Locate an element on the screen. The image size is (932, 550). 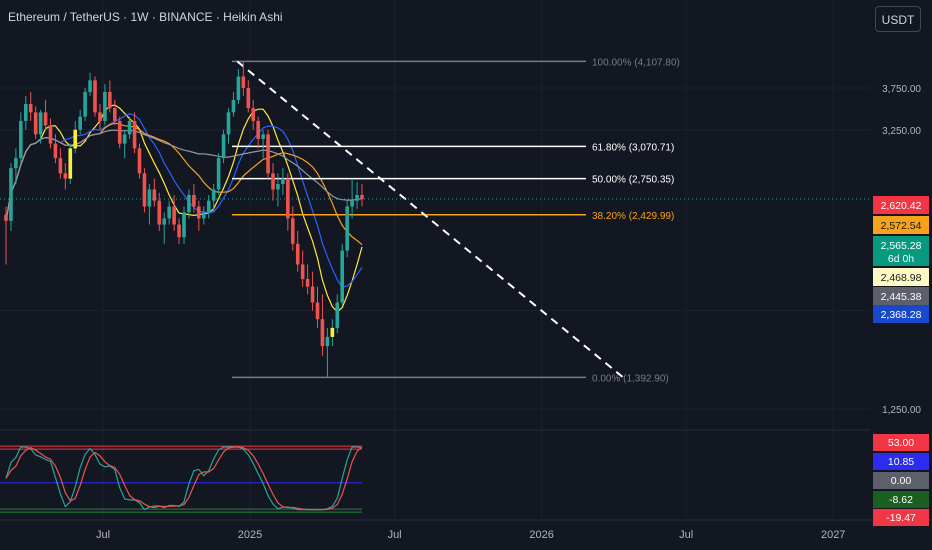
svg-text: 53.00 is located at coordinates (901, 443).